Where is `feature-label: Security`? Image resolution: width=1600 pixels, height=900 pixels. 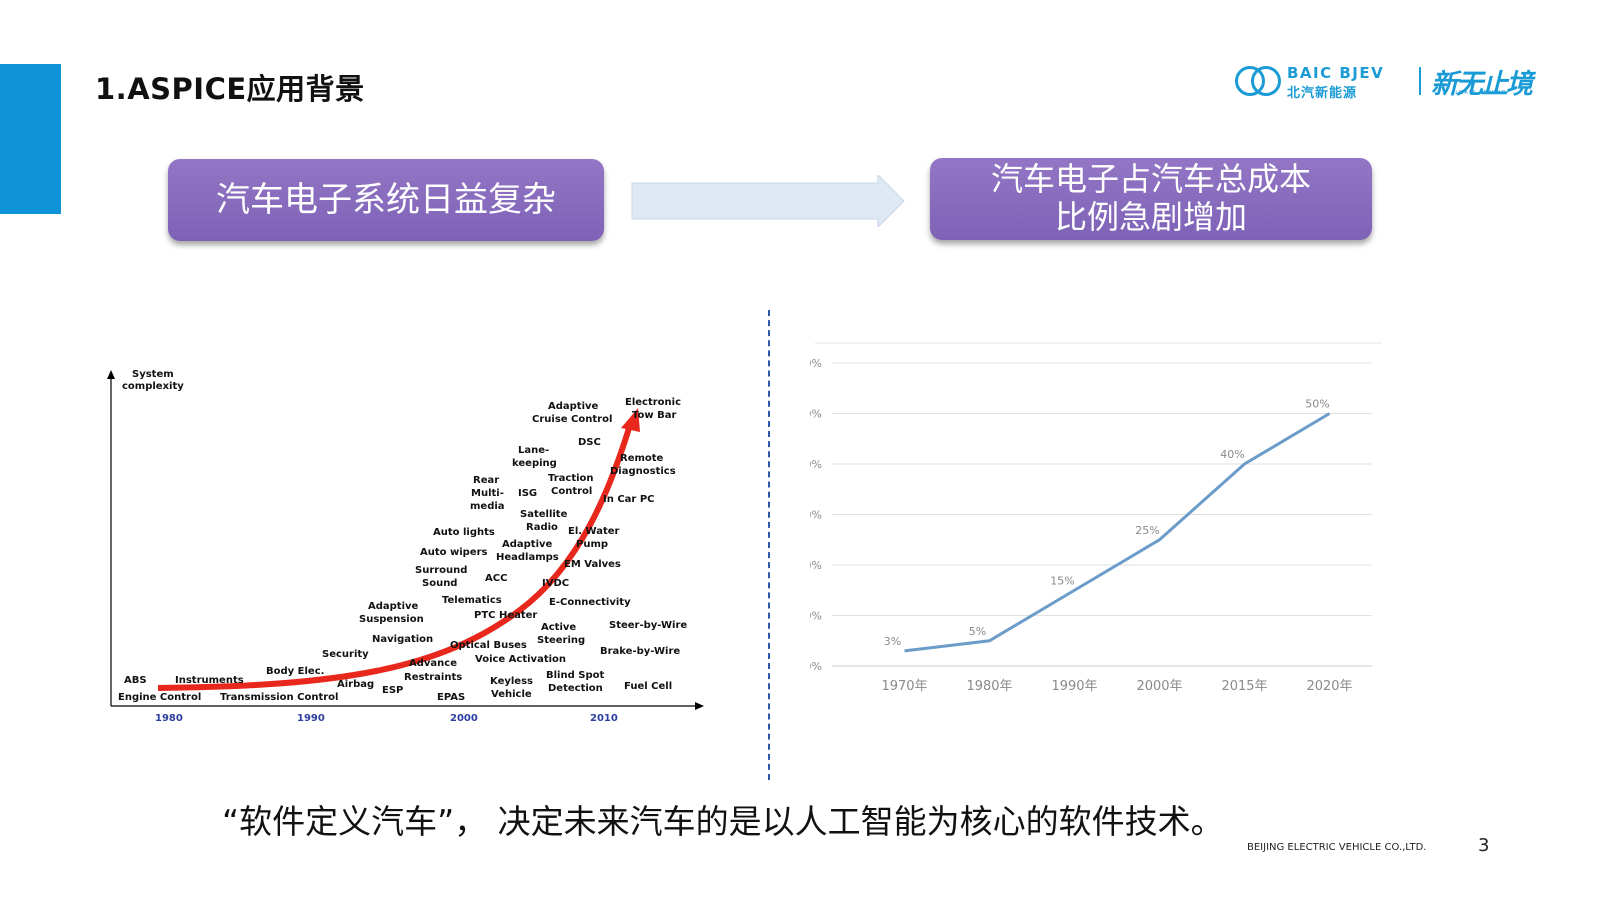
feature-label: Security is located at coordinates (345, 654).